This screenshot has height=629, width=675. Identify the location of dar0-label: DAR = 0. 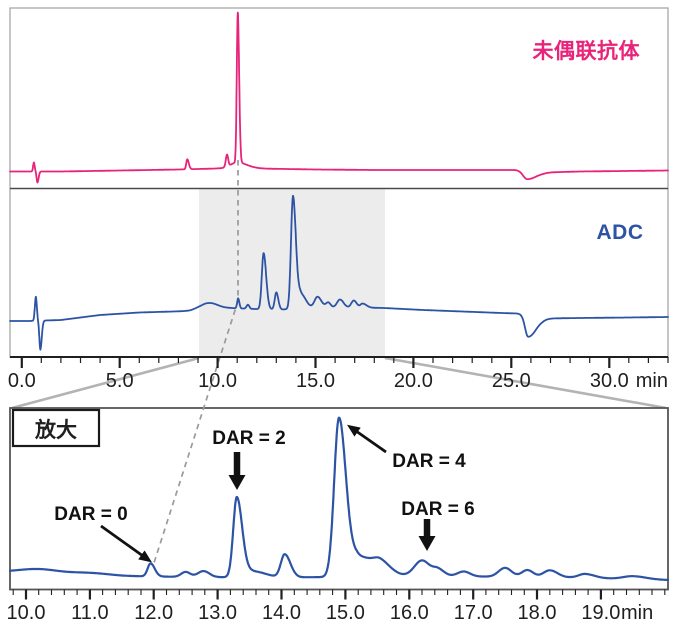
(90, 514).